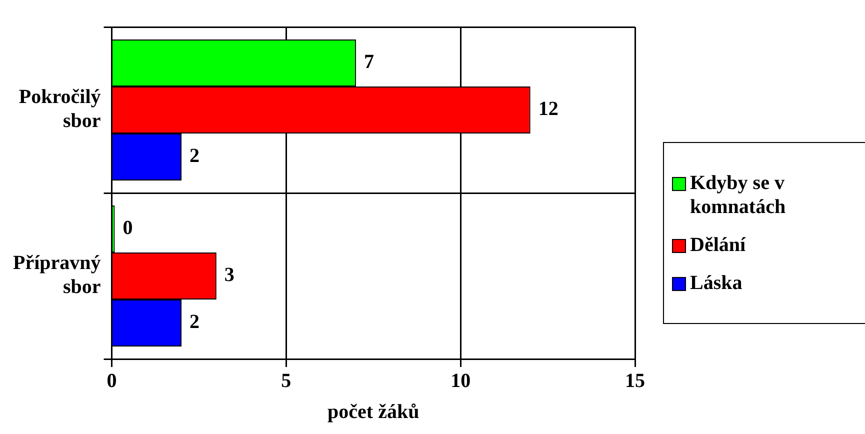 The width and height of the screenshot is (865, 434). I want to click on y-tick-label: Přípravný sbor, so click(56, 275).